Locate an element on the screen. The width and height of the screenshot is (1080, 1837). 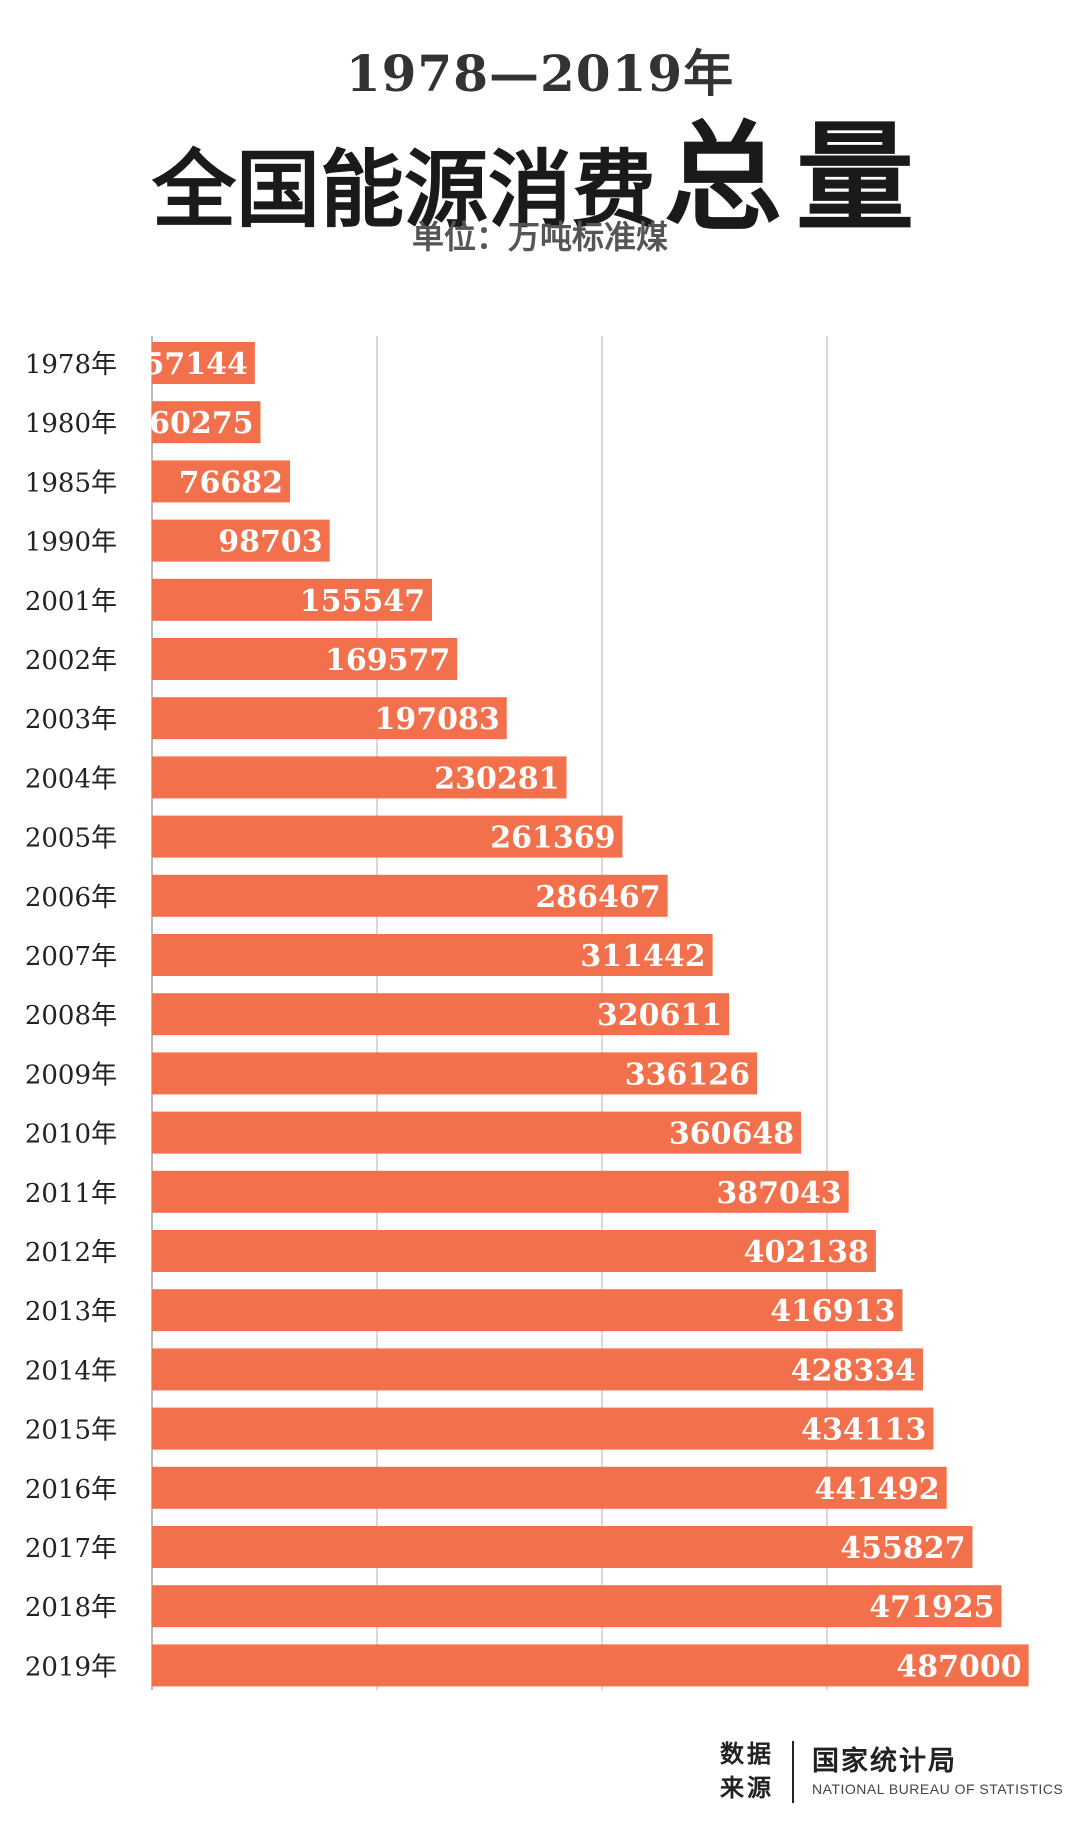
category-label: 1990年 is located at coordinates (71, 543).